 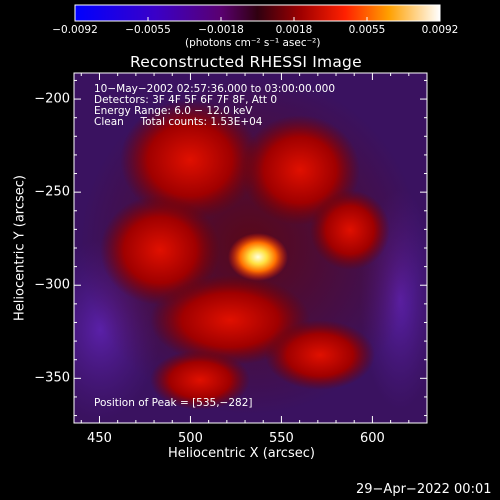 What do you see at coordinates (257, 13) in the screenshot?
I see `colorbar-gradient` at bounding box center [257, 13].